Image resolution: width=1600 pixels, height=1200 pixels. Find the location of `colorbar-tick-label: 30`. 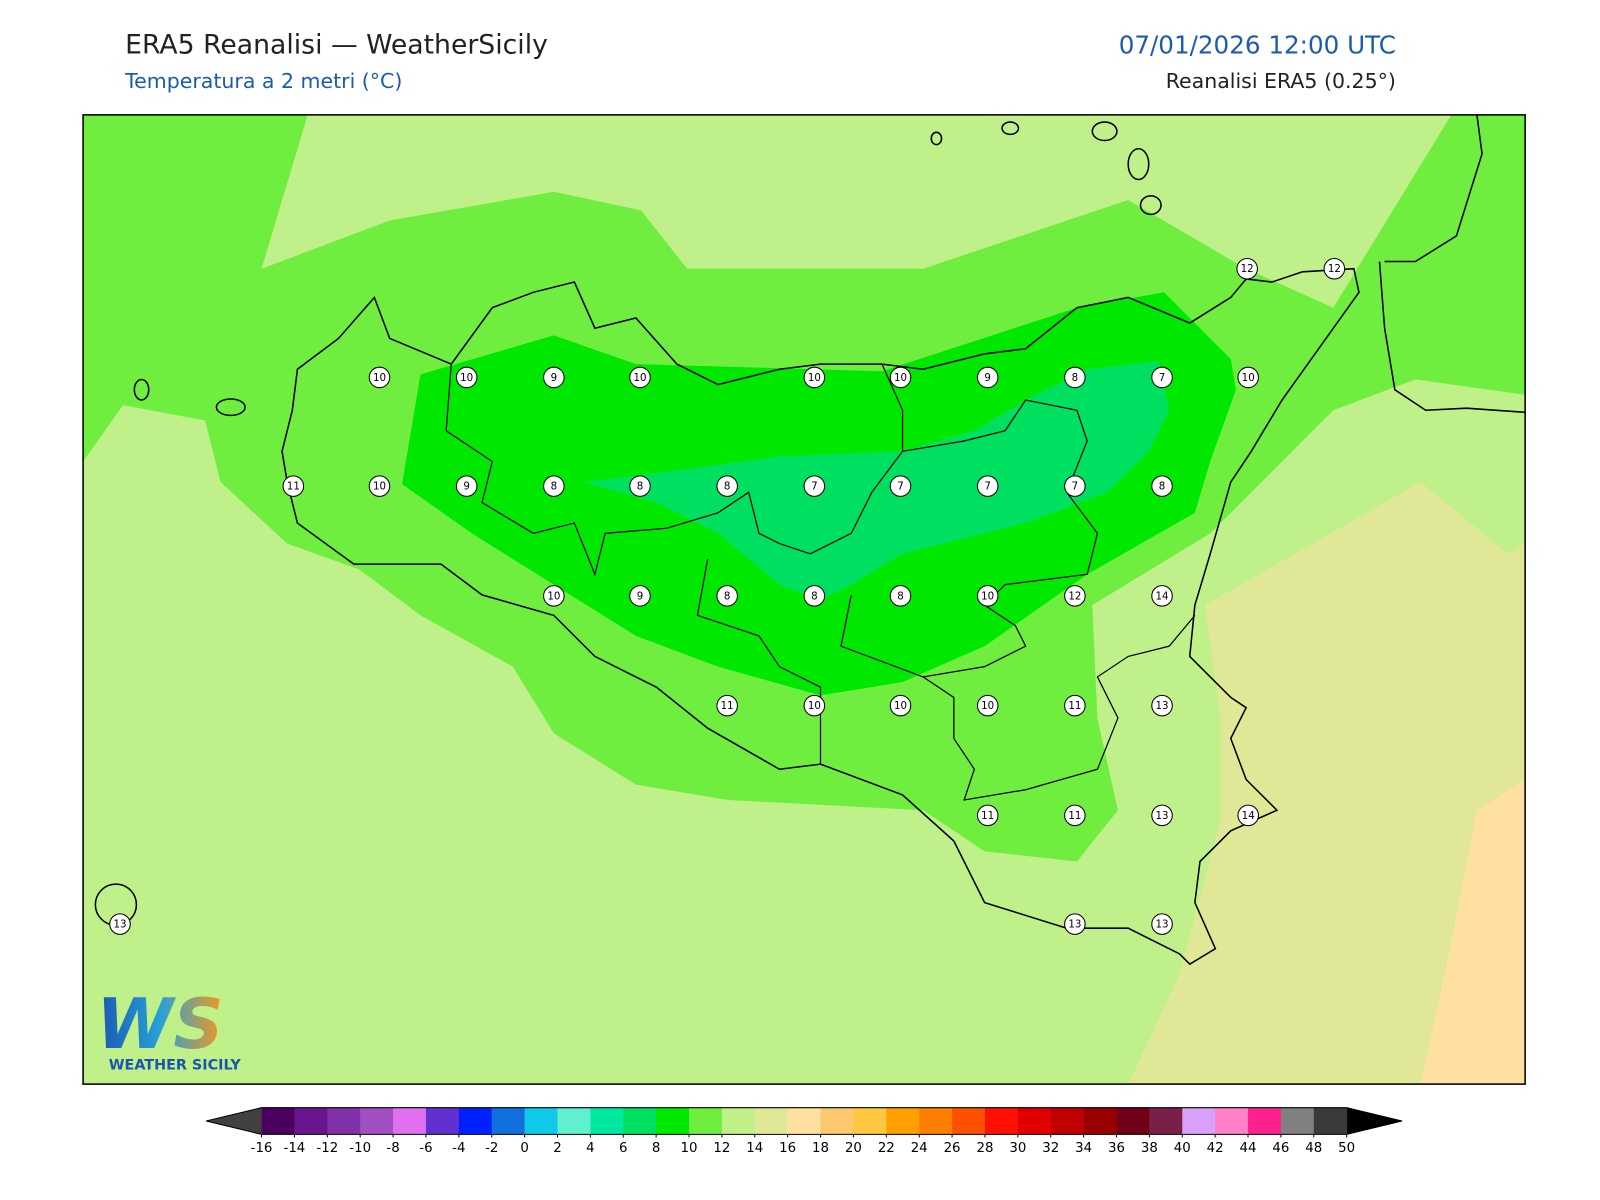

colorbar-tick-label: 30 is located at coordinates (1017, 1148).